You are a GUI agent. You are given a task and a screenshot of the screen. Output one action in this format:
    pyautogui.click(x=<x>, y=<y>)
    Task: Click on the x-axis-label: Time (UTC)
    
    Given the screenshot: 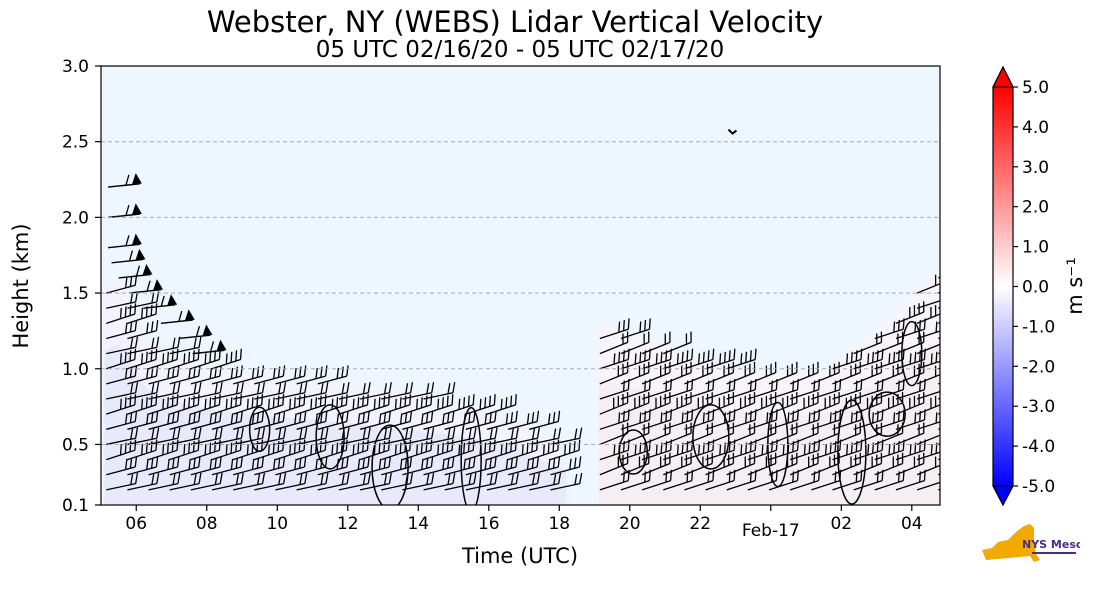 What is the action you would take?
    pyautogui.click(x=519, y=556)
    